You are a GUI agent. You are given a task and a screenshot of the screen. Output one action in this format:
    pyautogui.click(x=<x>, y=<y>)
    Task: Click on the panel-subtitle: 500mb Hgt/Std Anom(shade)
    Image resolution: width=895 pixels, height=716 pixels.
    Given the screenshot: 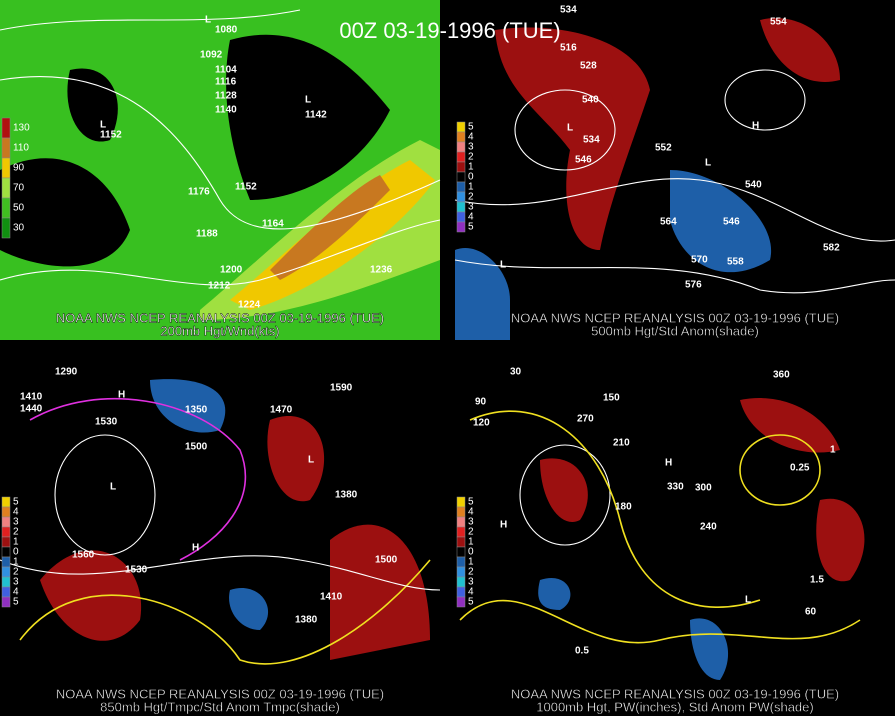 What is the action you would take?
    pyautogui.click(x=675, y=330)
    